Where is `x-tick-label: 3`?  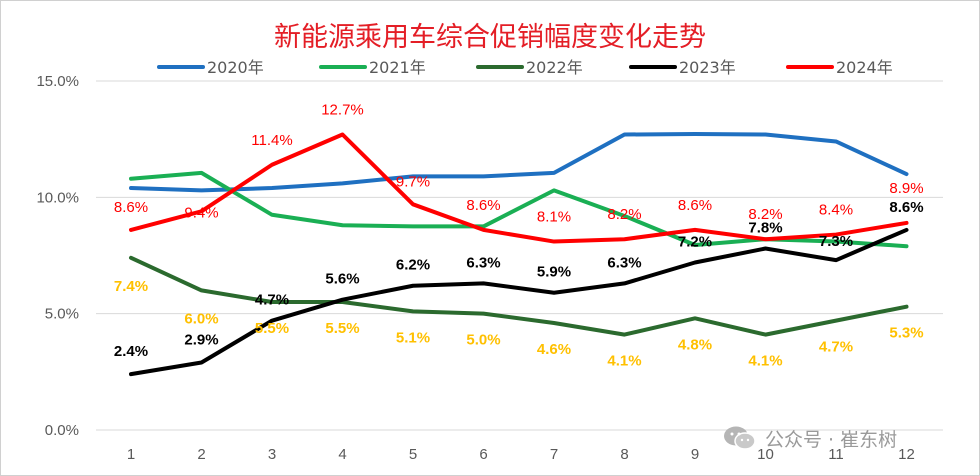
x-tick-label: 3 is located at coordinates (272, 454).